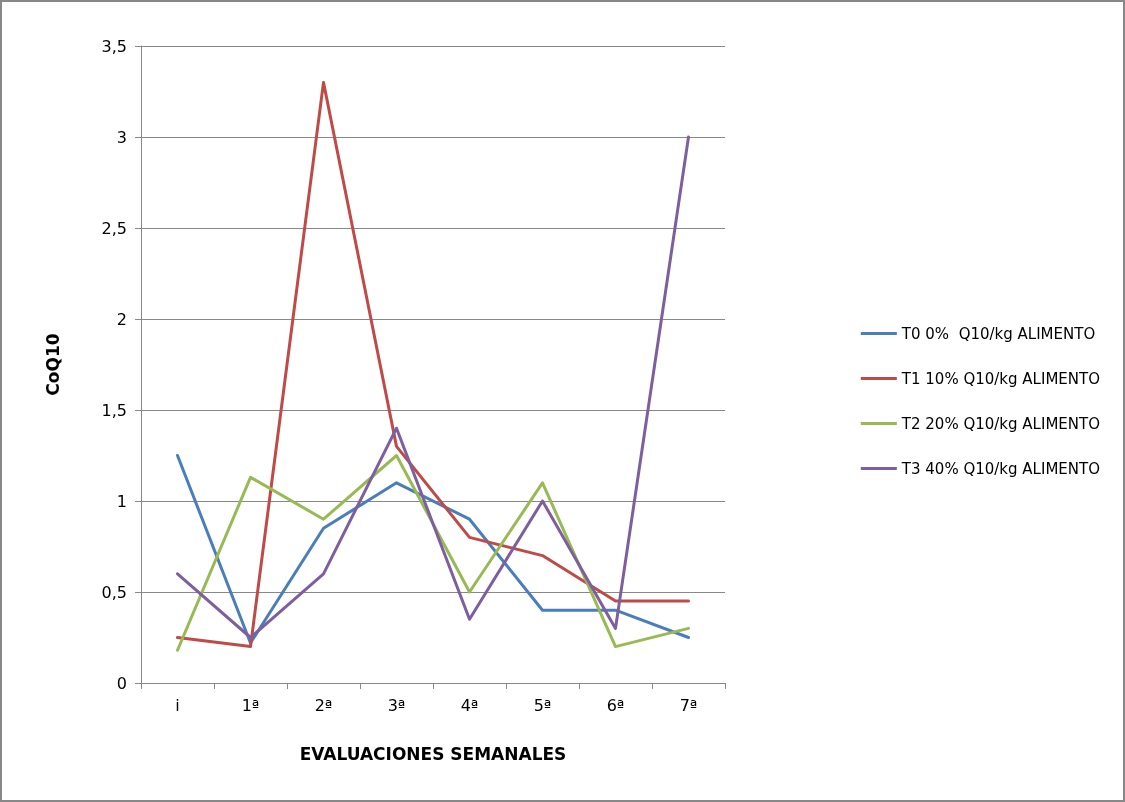  What do you see at coordinates (52, 364) in the screenshot?
I see `y-axis-title: CoQ10` at bounding box center [52, 364].